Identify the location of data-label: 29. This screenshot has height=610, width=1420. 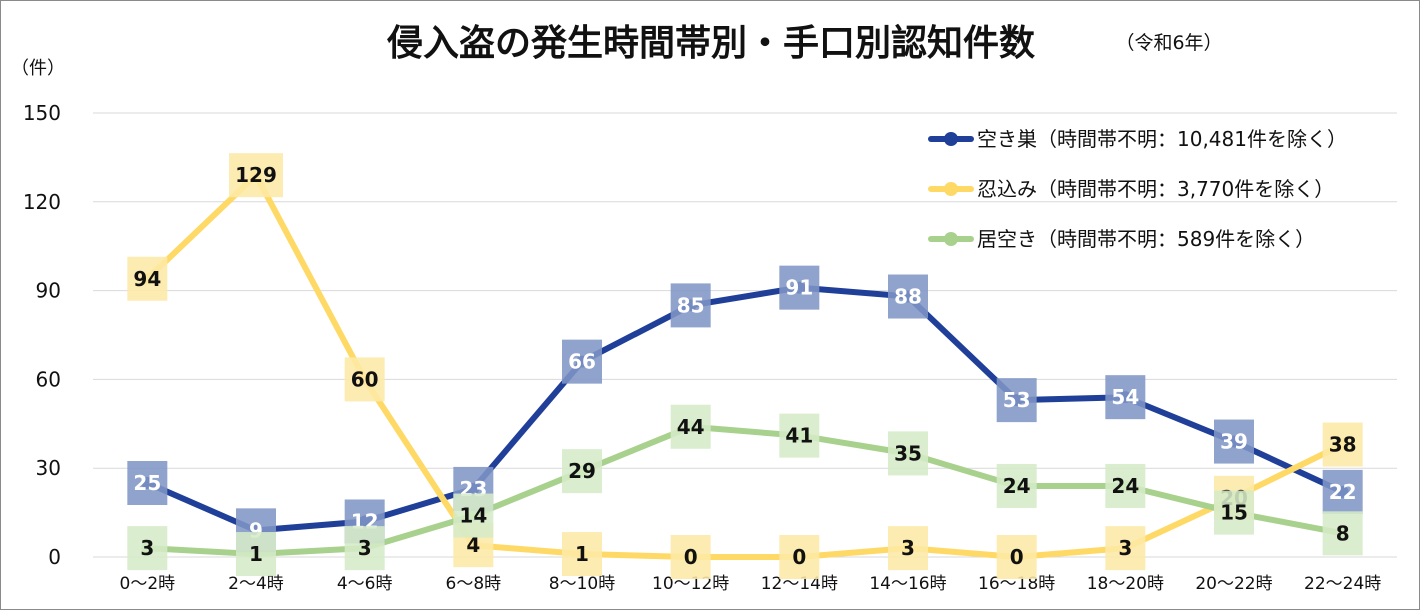
(582, 471).